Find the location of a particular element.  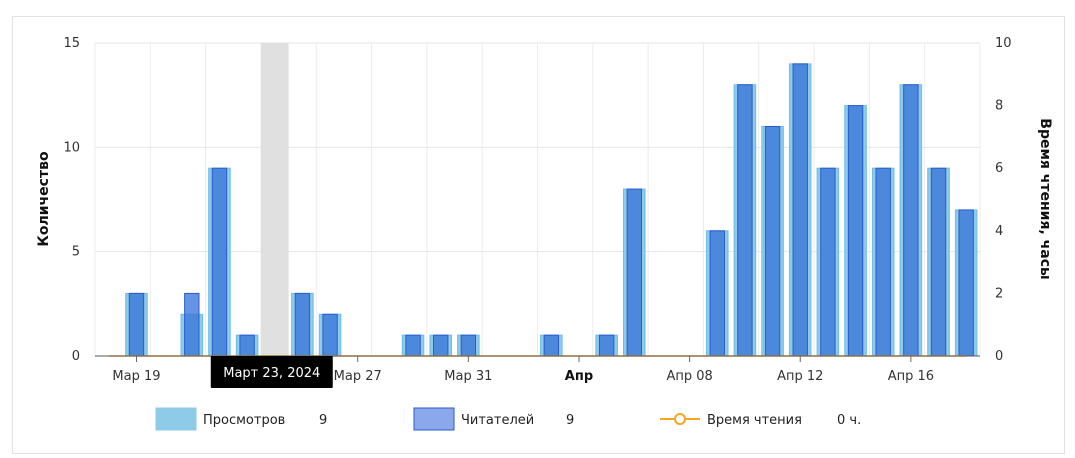

highlight-band is located at coordinates (274, 199).